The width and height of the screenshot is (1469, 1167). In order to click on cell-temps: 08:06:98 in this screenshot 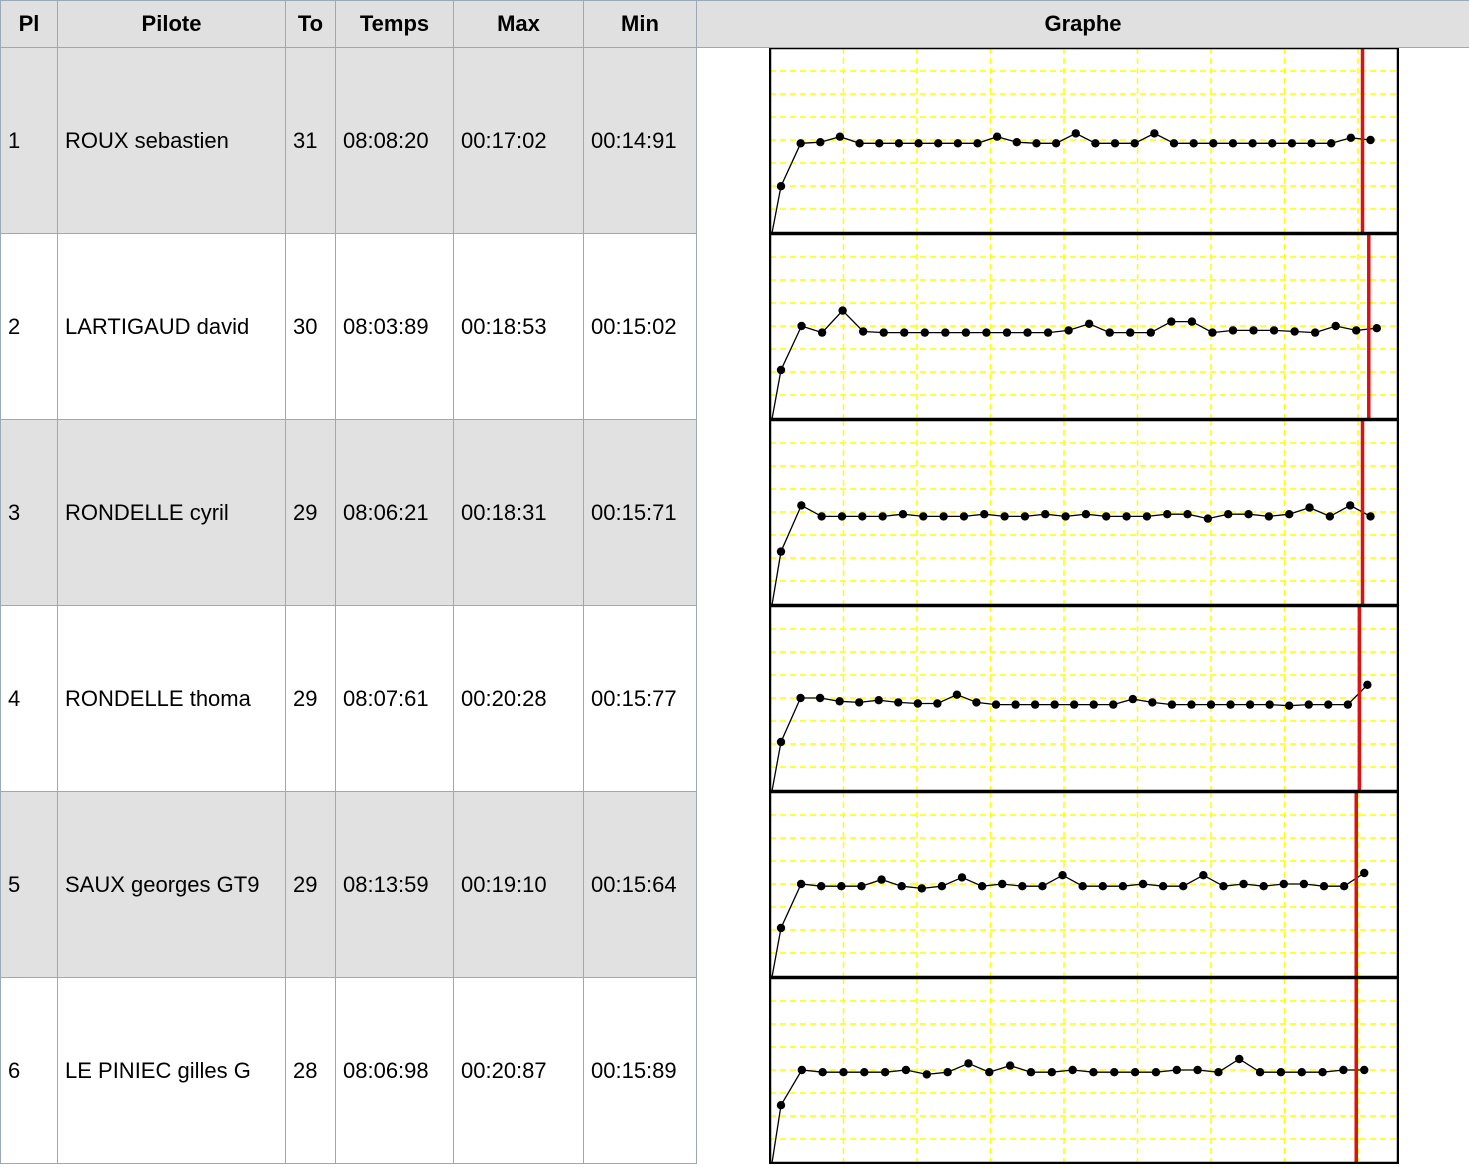, I will do `click(394, 1070)`.